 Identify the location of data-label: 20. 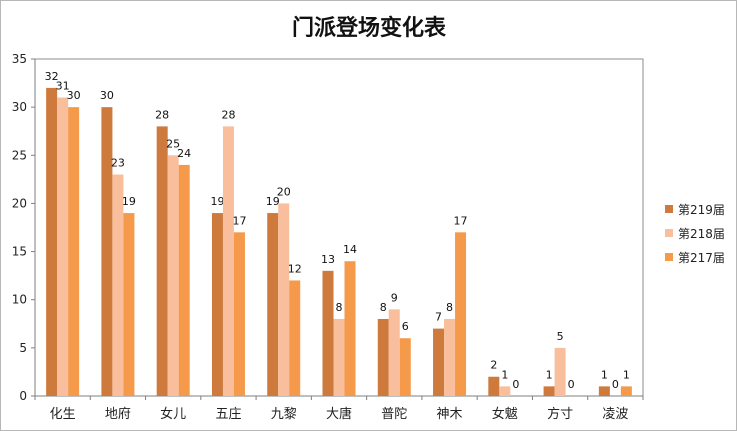
(284, 191).